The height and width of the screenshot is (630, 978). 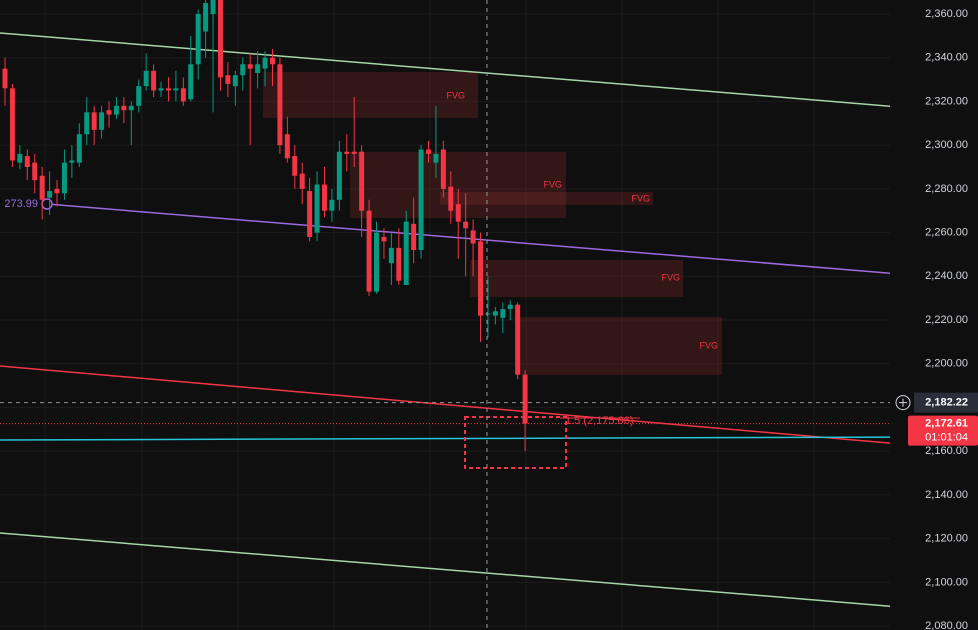 I want to click on crosshair-label-bg, so click(x=946, y=402).